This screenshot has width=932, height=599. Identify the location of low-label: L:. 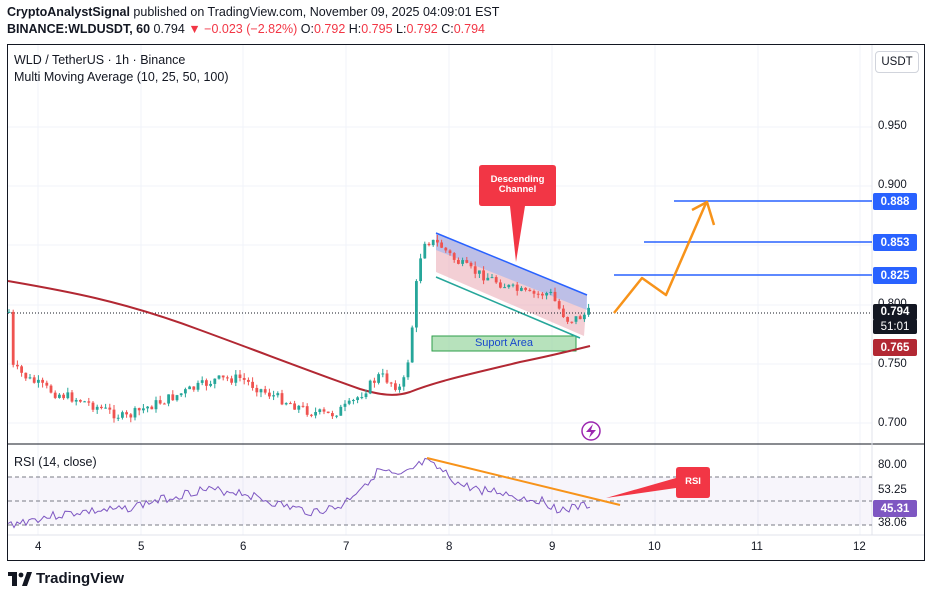
(401, 29).